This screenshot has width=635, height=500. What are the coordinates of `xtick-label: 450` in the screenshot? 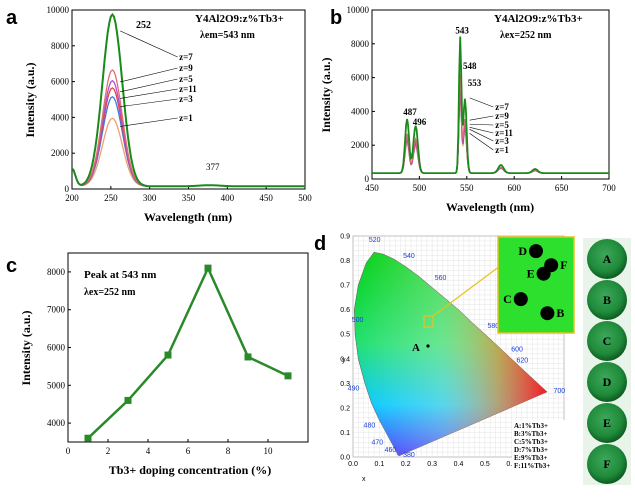 It's located at (266, 198).